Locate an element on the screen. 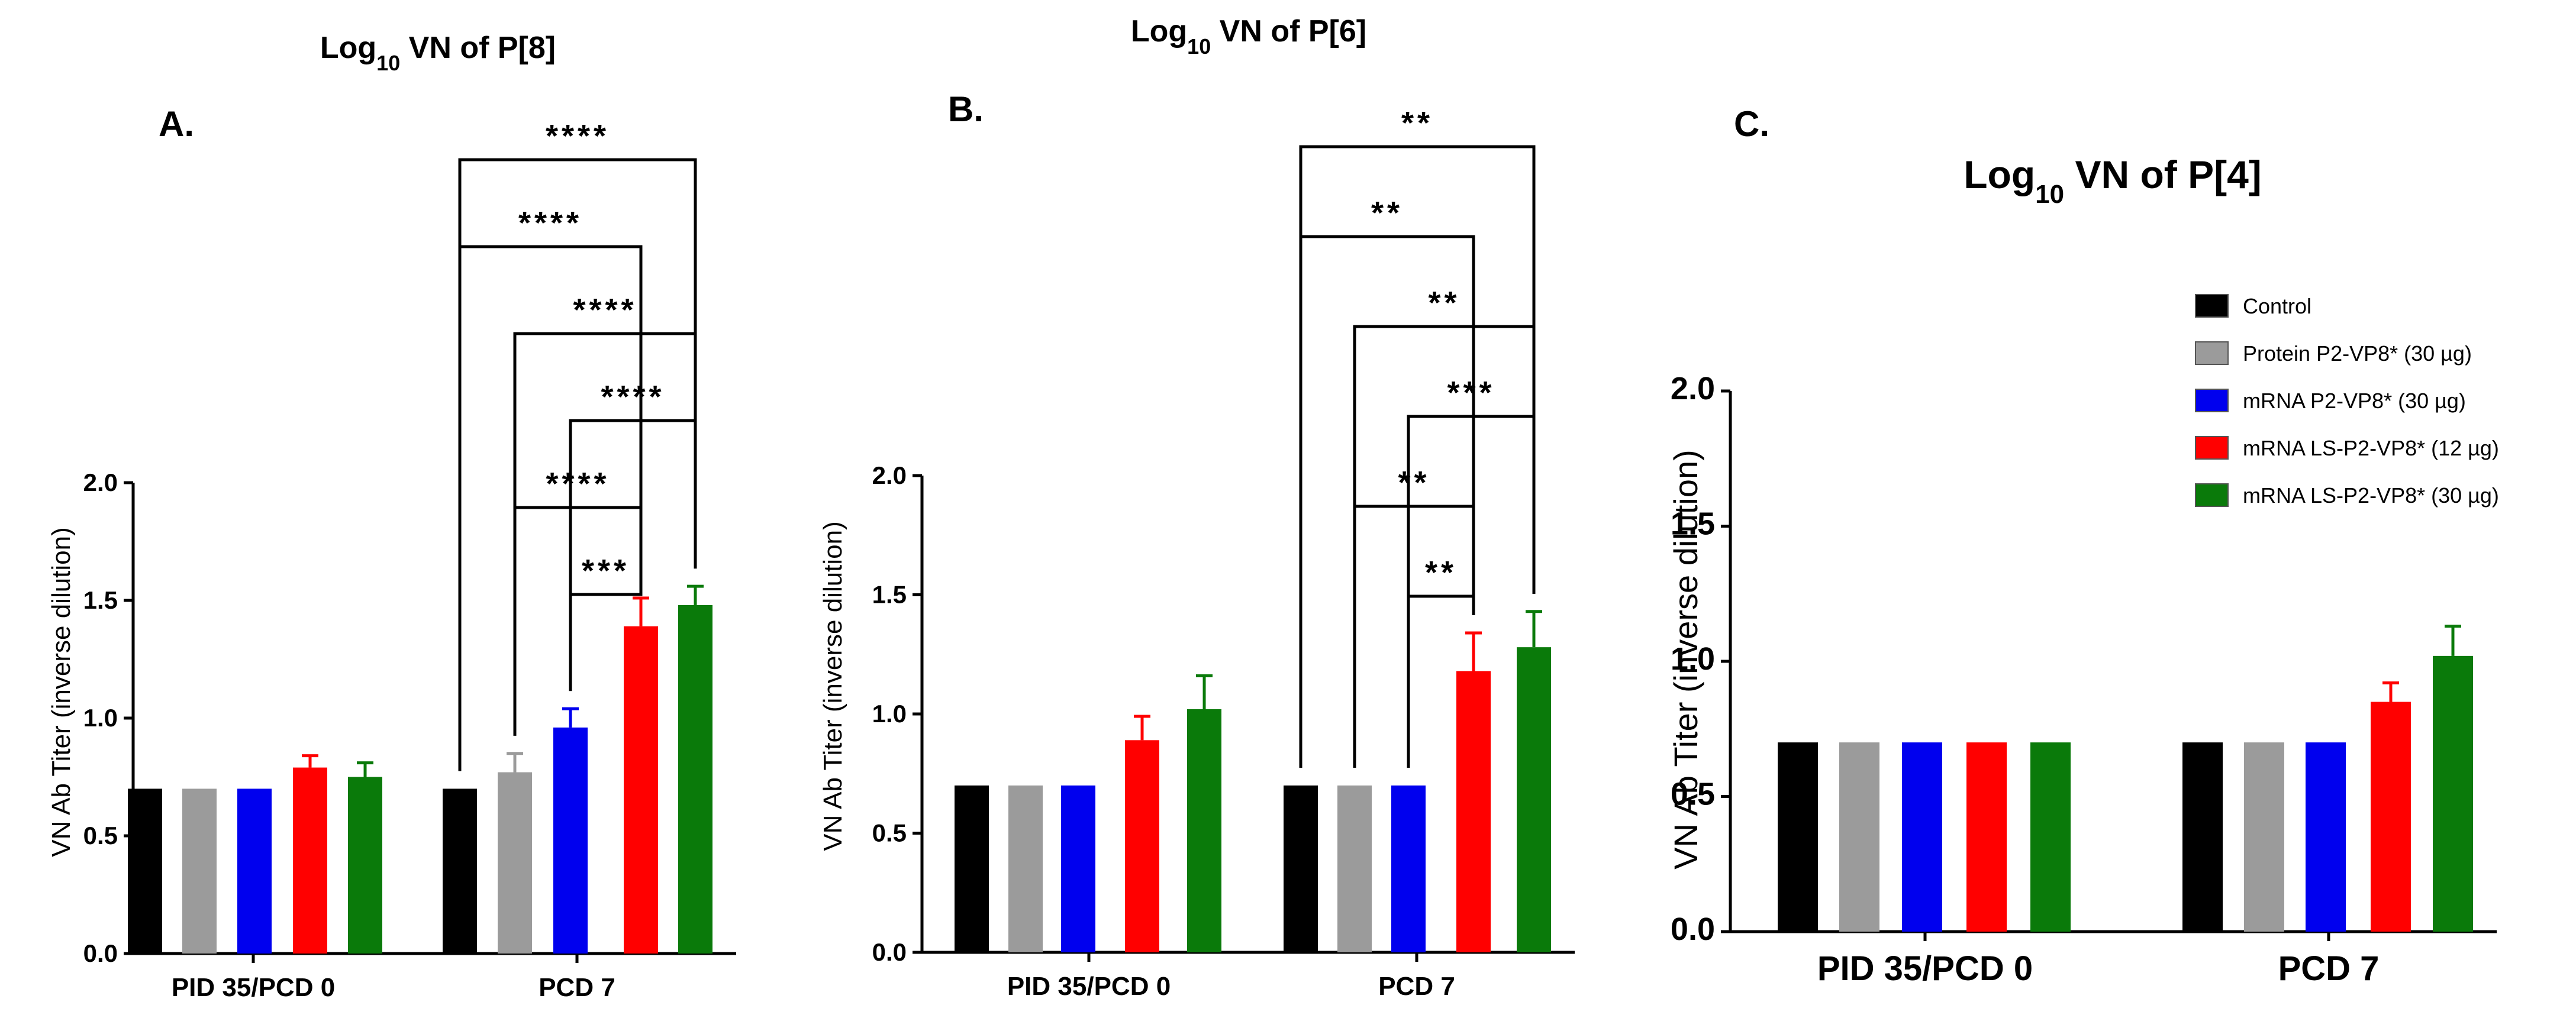 This screenshot has width=2576, height=1018. panel-label: C. is located at coordinates (1751, 124).